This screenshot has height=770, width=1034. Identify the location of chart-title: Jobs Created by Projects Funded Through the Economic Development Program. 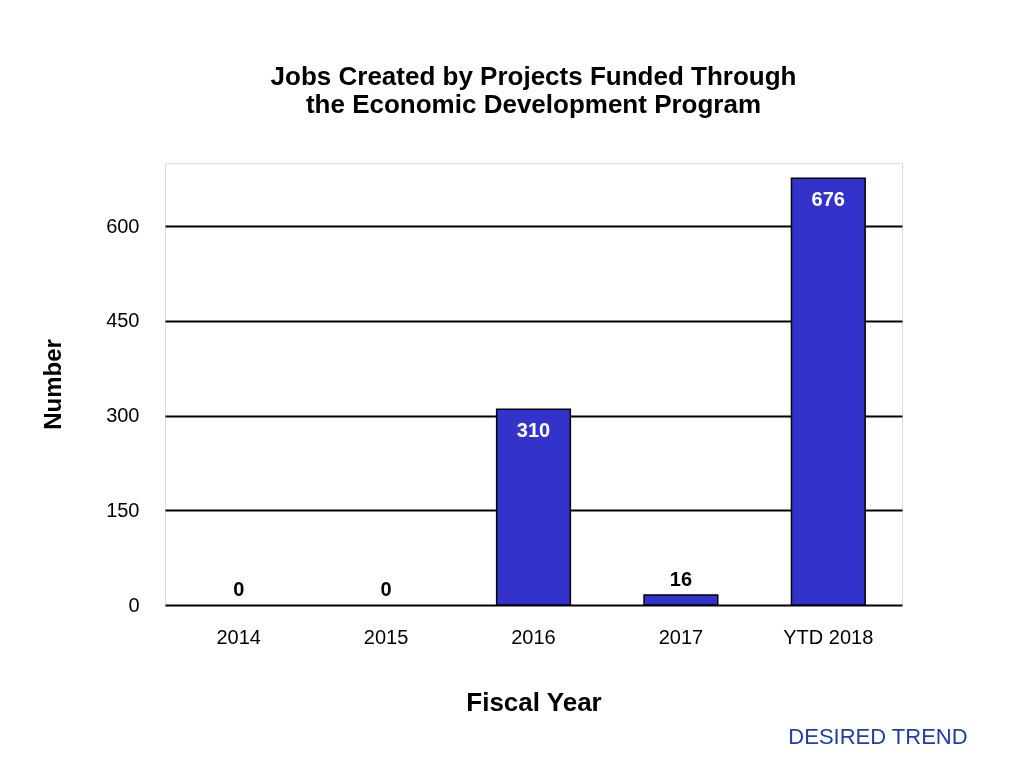
(533, 90).